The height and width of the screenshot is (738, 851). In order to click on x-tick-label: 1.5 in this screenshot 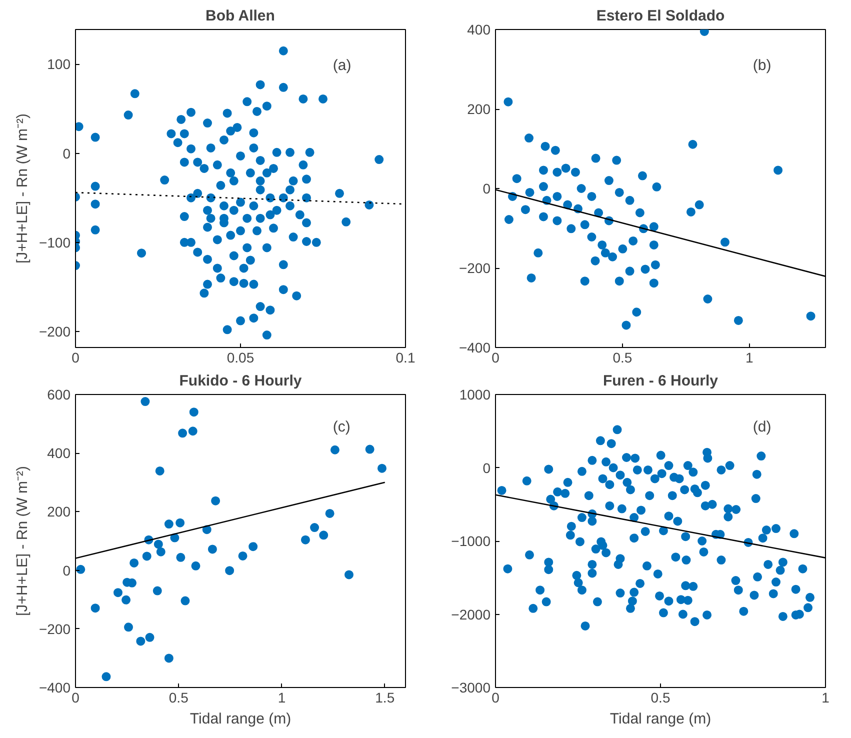, I will do `click(385, 698)`.